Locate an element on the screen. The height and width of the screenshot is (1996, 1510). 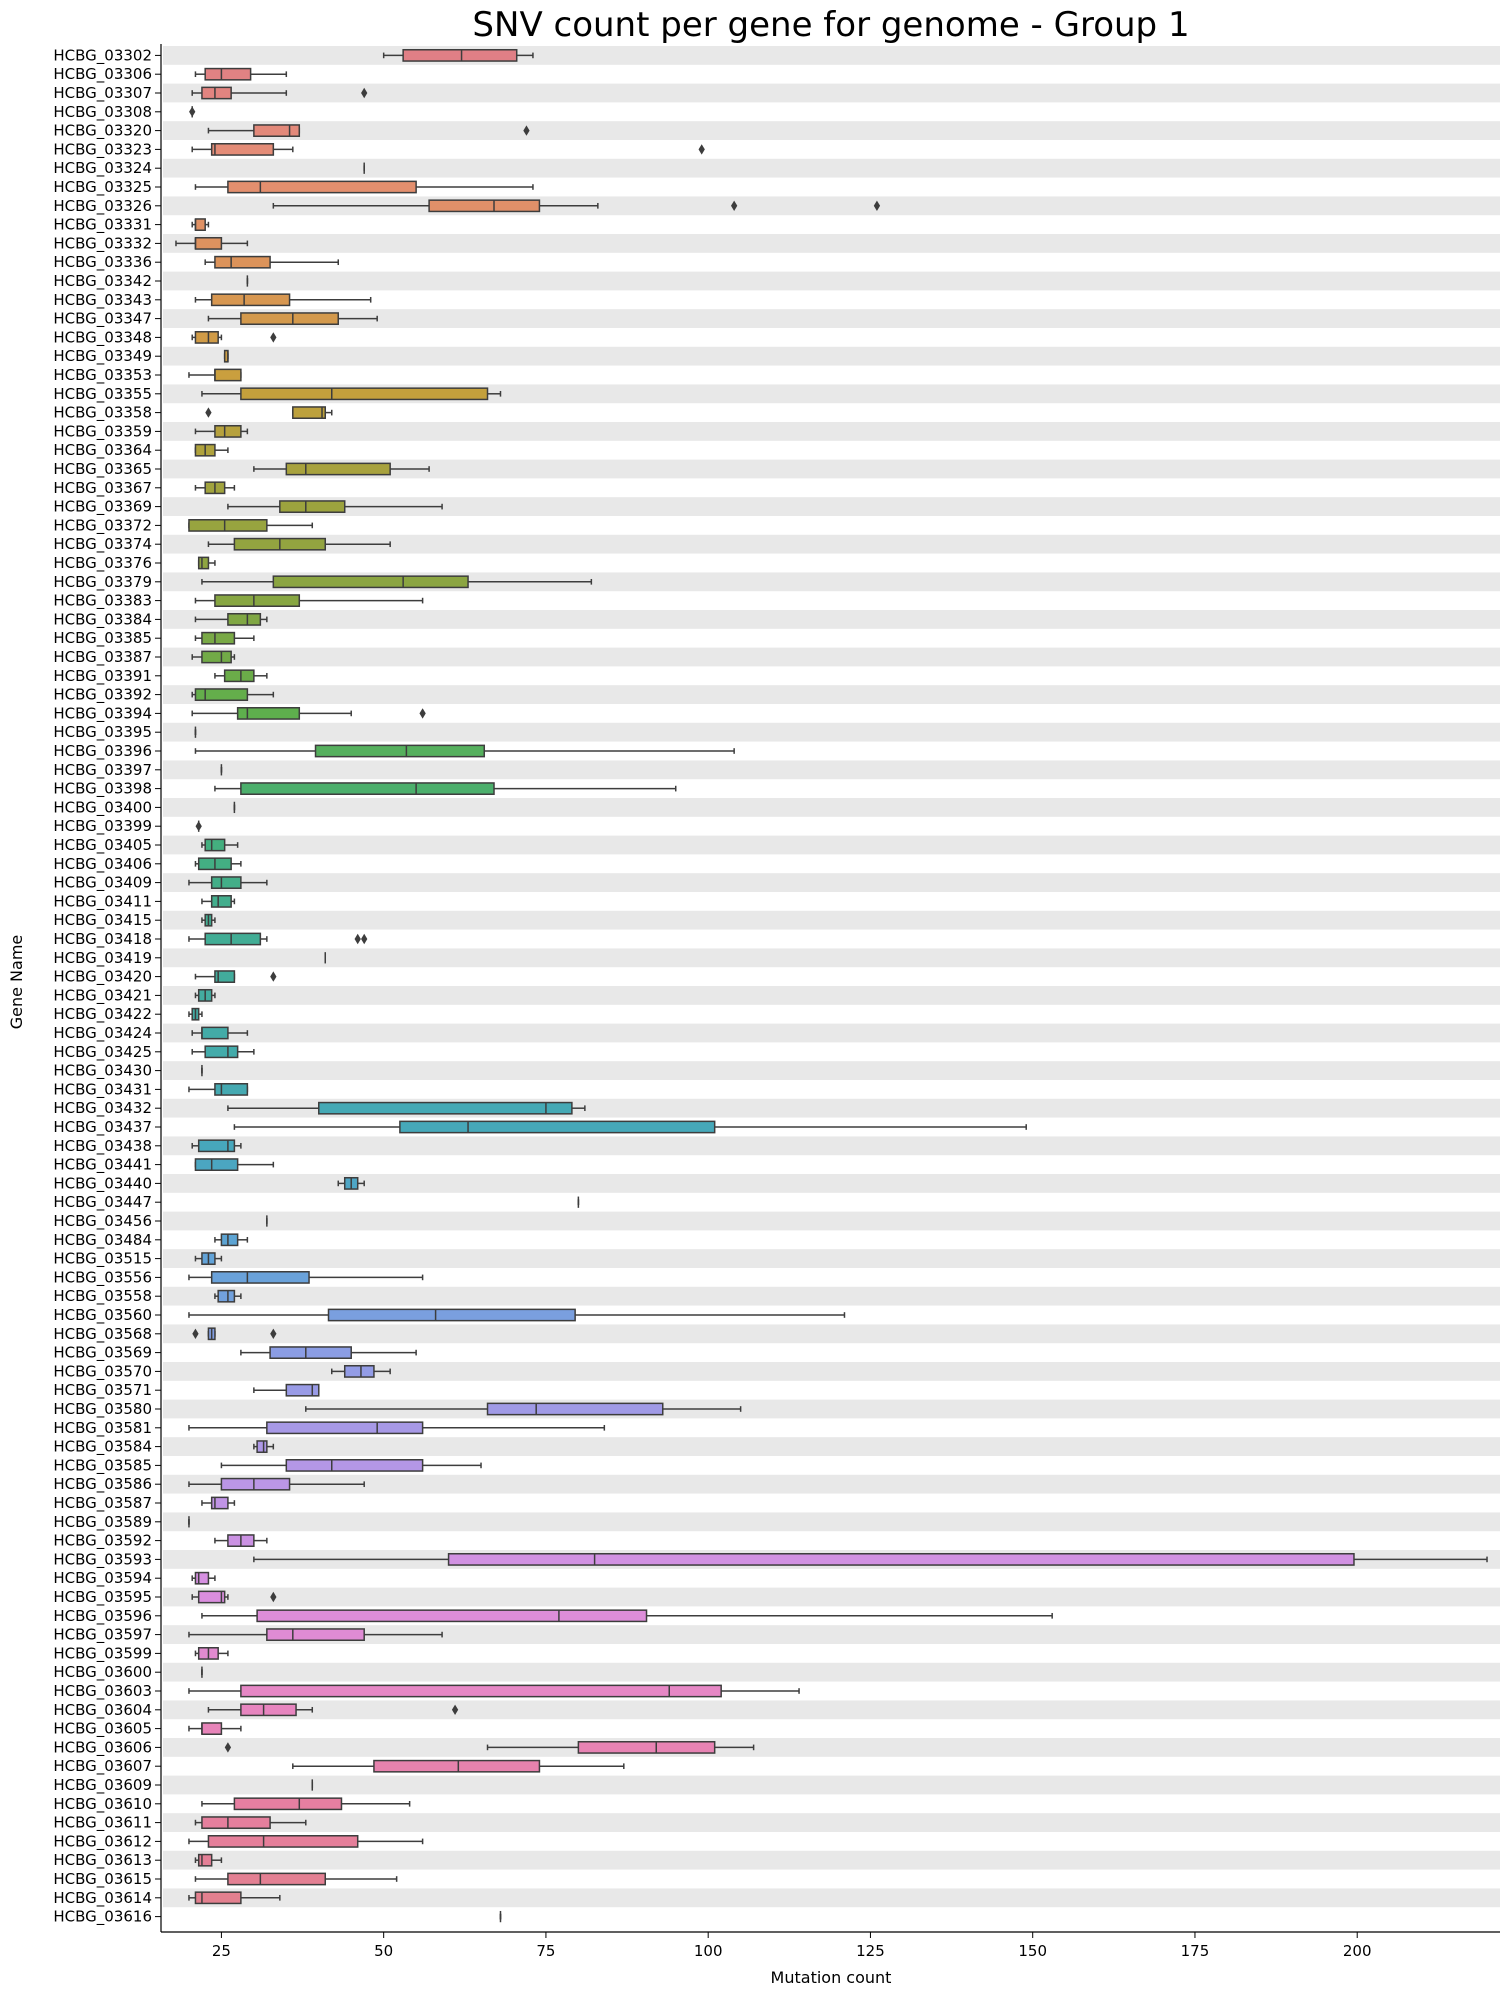
y-tick-label: HCBG_03438 is located at coordinates (102, 1146).